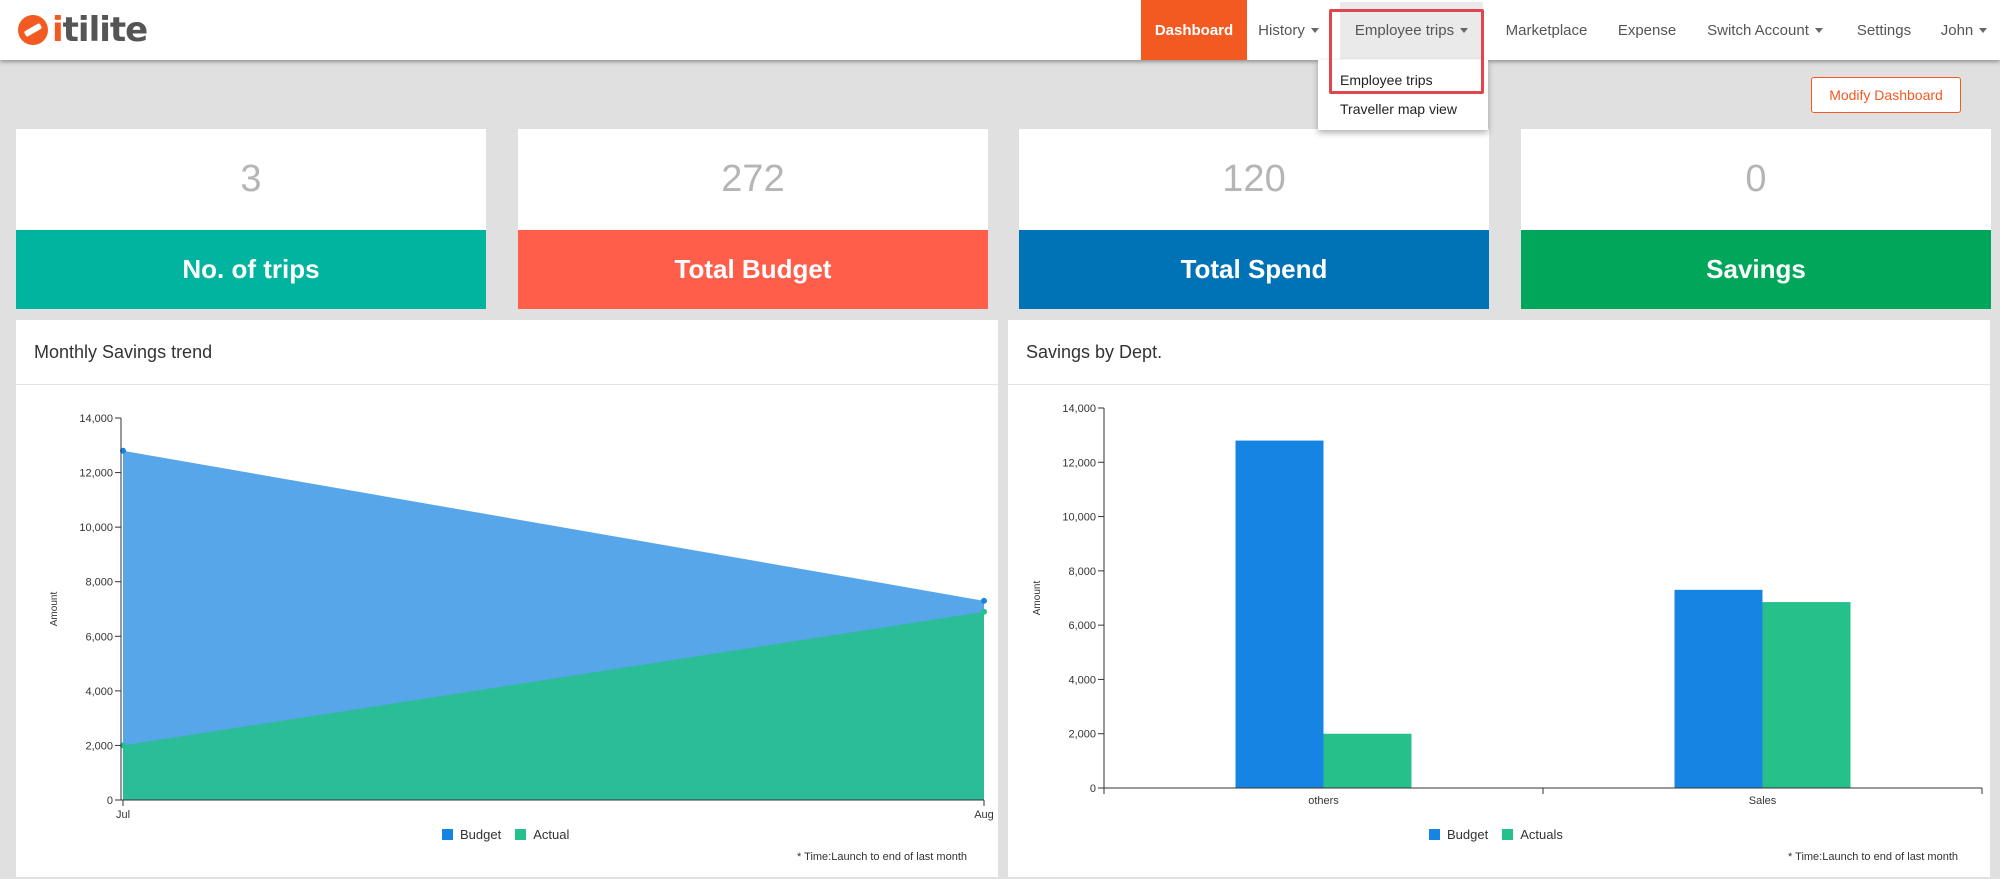 This screenshot has height=879, width=2000. Describe the element at coordinates (542, 834) in the screenshot. I see `legend-item-actual: Actual` at that location.